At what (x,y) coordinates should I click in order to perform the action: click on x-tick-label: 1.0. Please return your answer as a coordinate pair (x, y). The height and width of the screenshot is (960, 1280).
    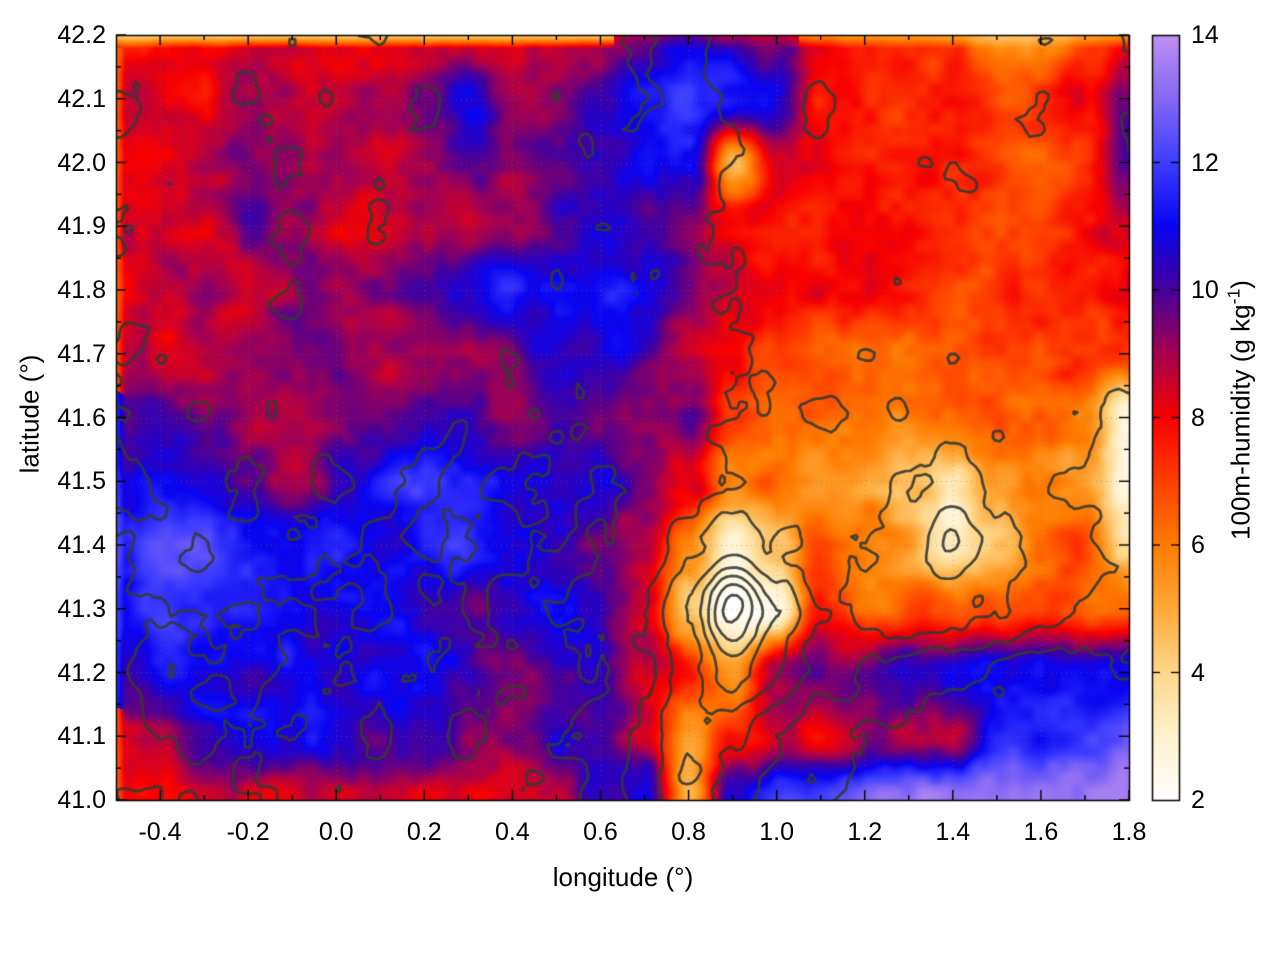
    Looking at the image, I should click on (777, 832).